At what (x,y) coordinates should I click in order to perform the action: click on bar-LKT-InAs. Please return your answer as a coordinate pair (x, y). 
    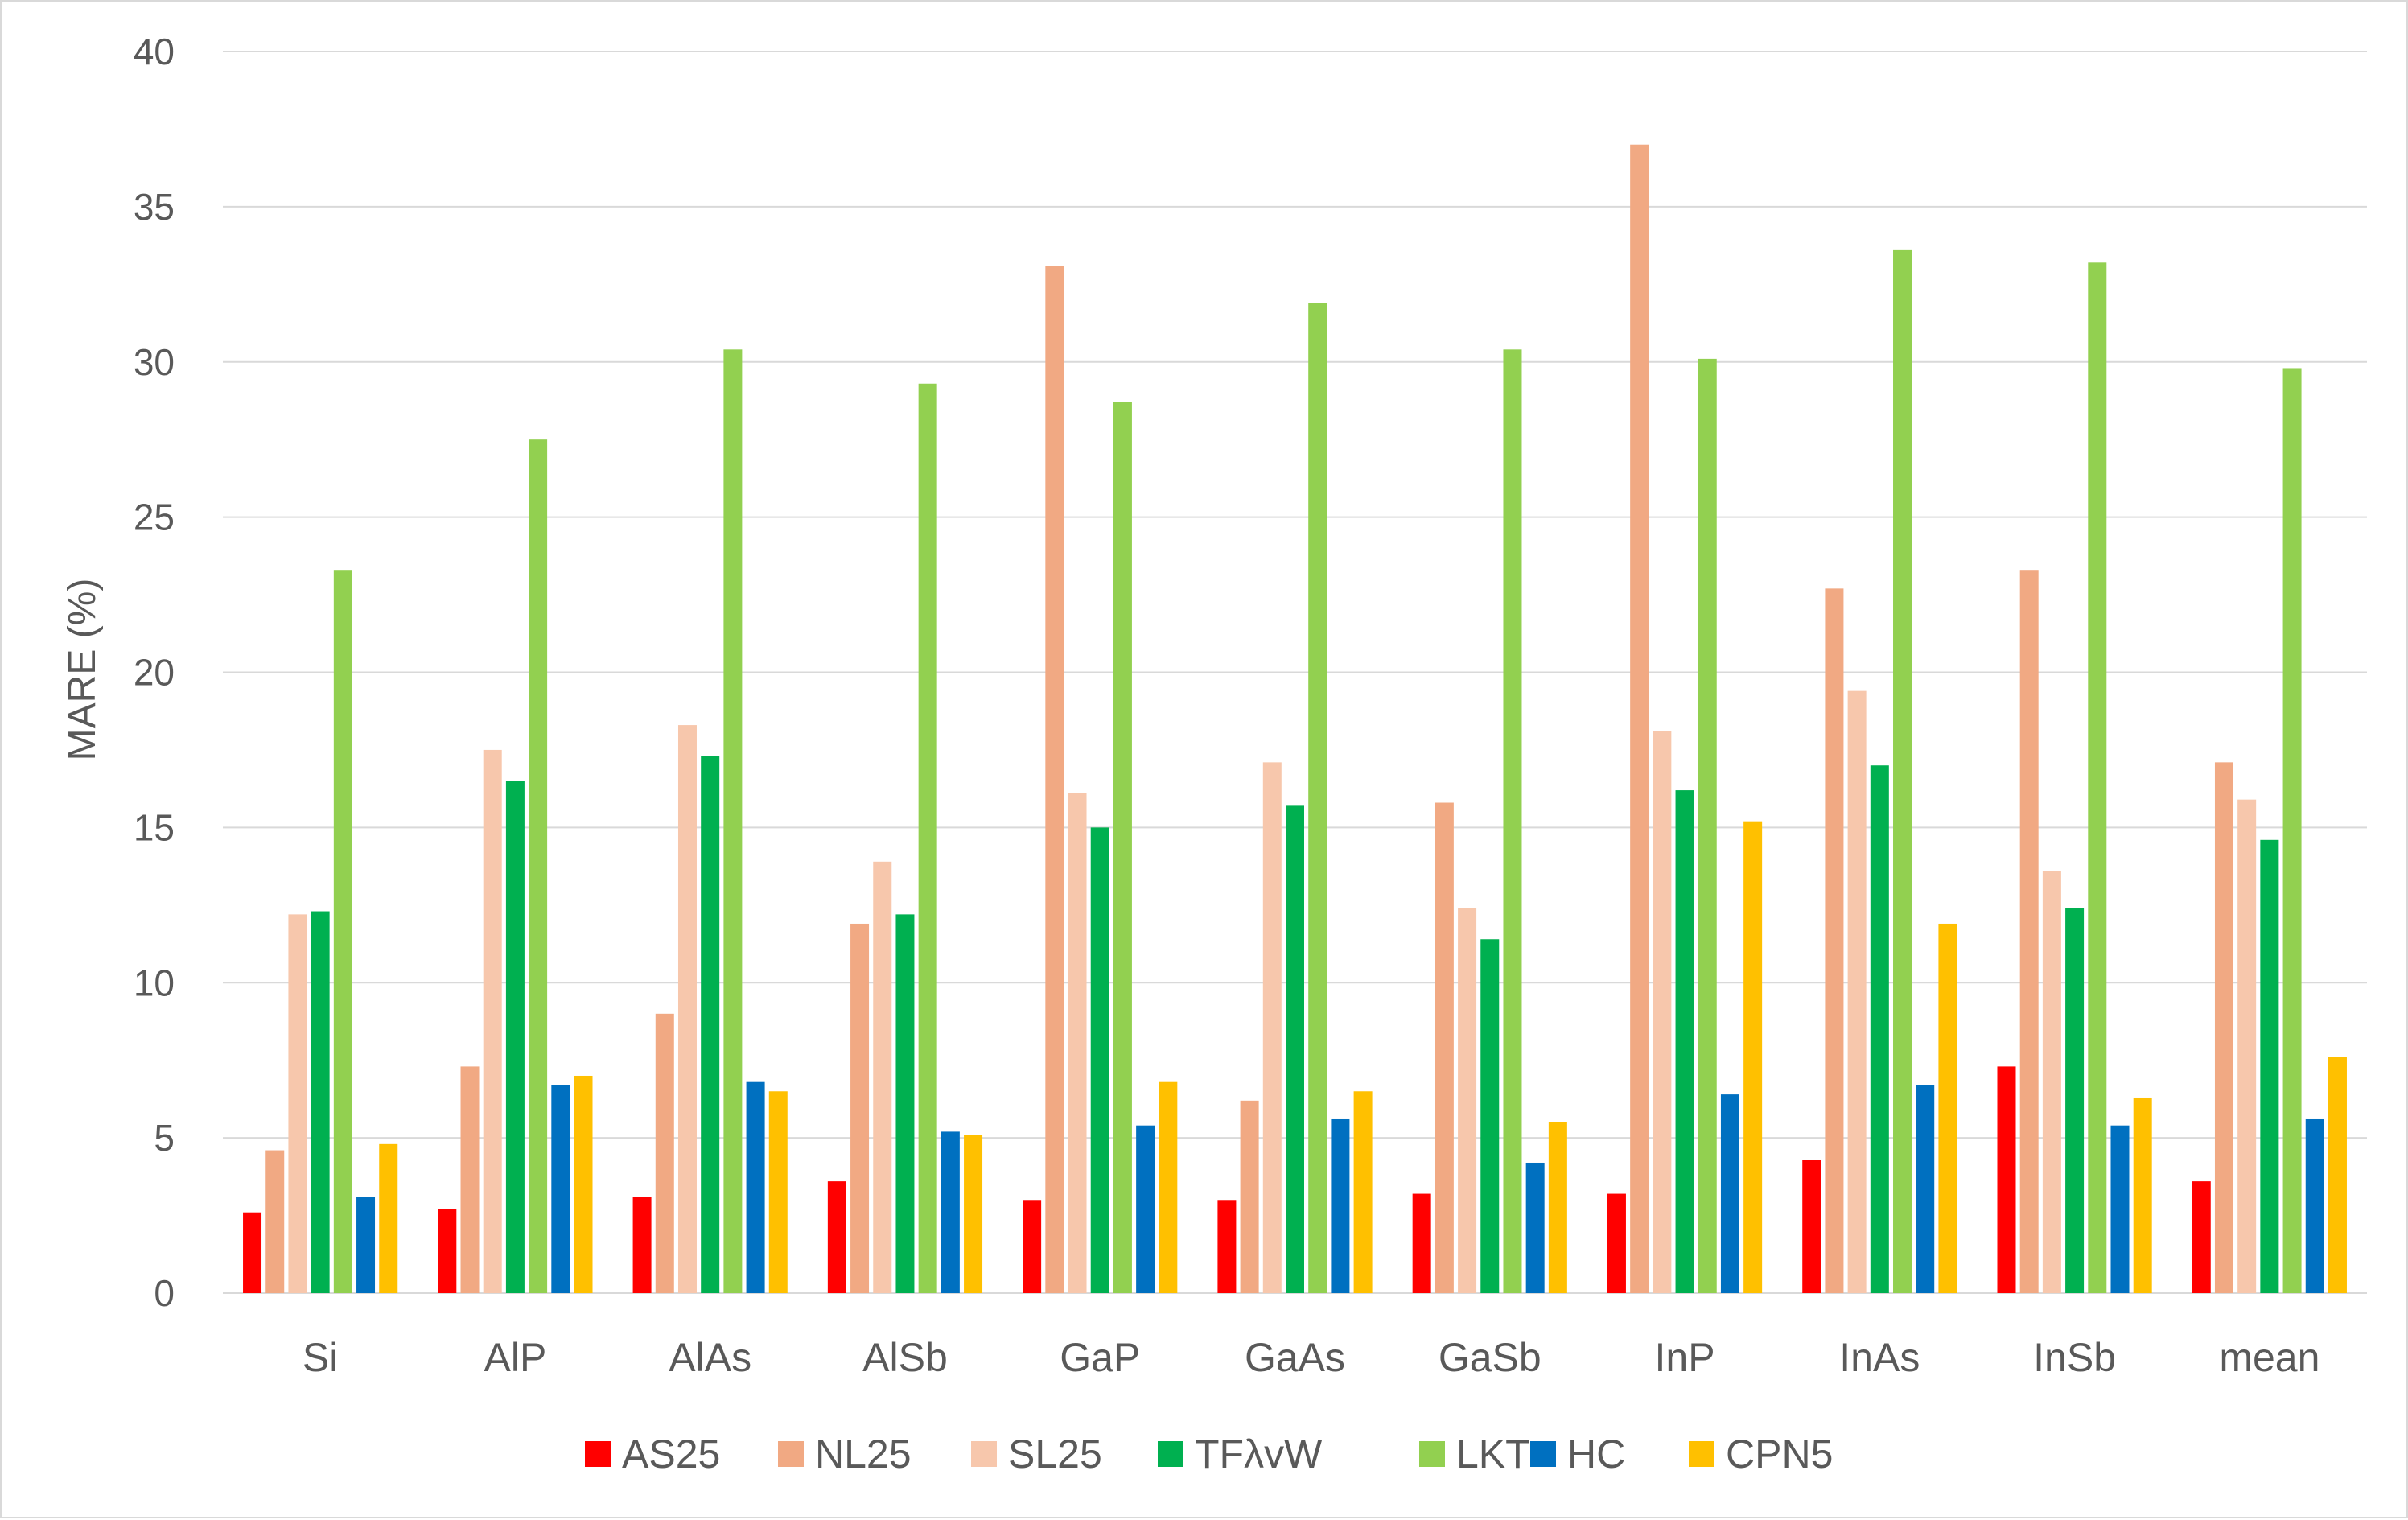
    Looking at the image, I should click on (1903, 771).